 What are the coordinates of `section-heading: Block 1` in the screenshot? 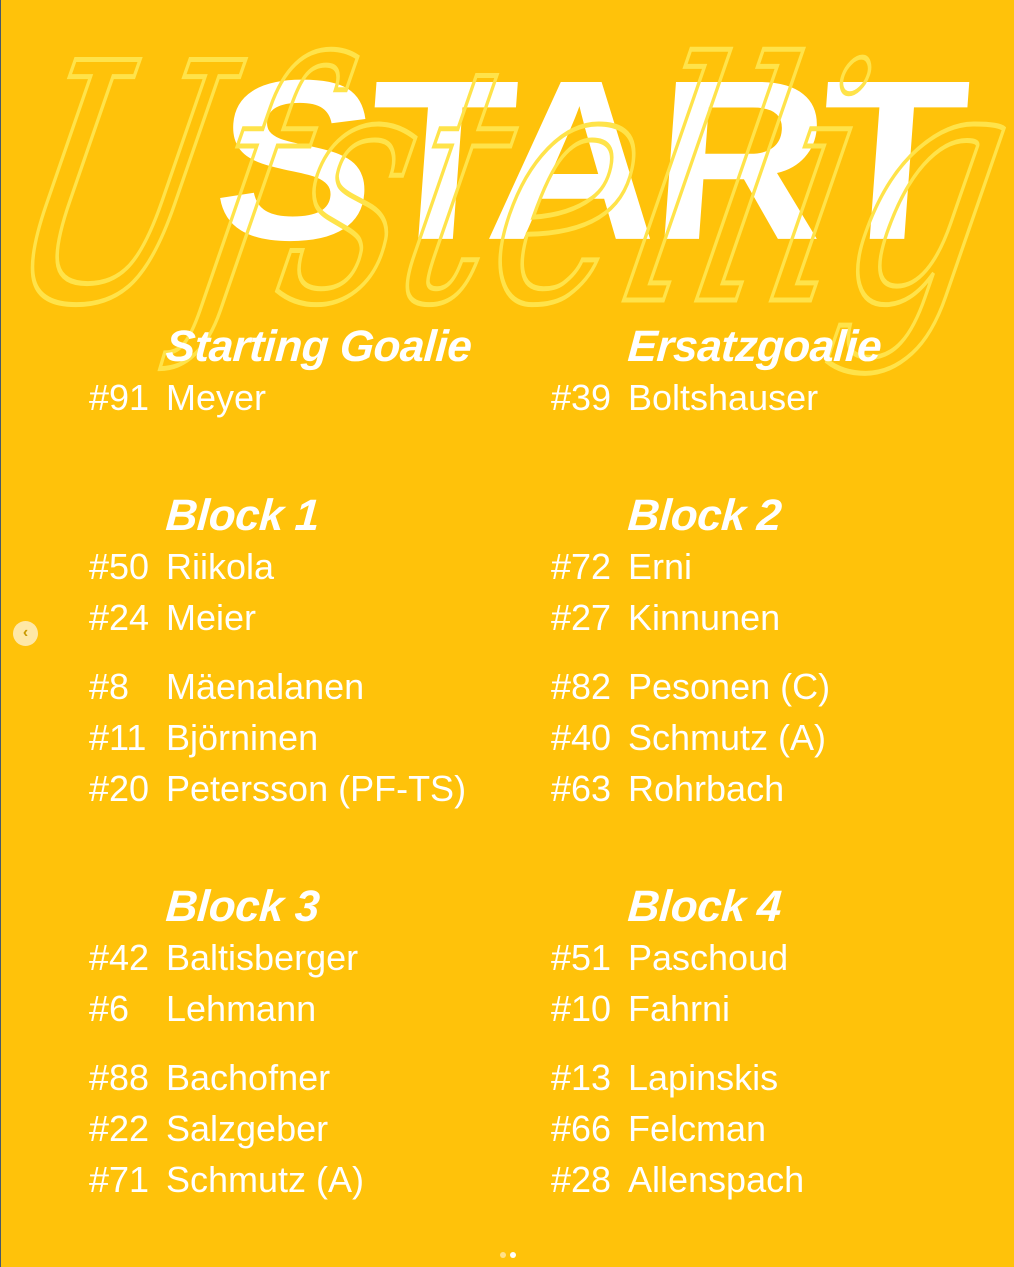 It's located at (242, 515).